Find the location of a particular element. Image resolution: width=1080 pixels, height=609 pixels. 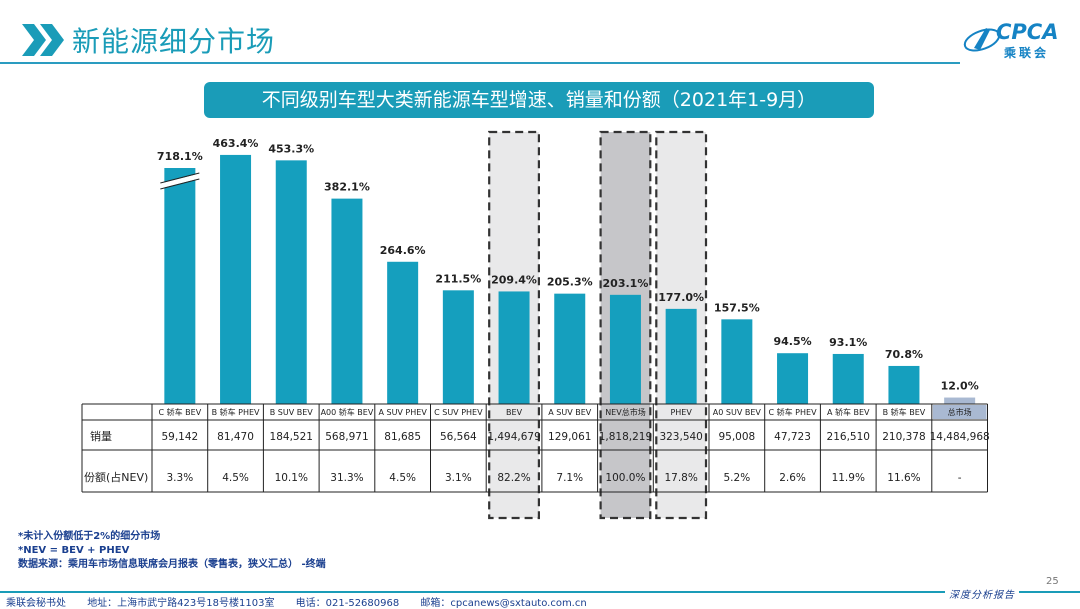

bar-value-label: 157.5% is located at coordinates (737, 307).